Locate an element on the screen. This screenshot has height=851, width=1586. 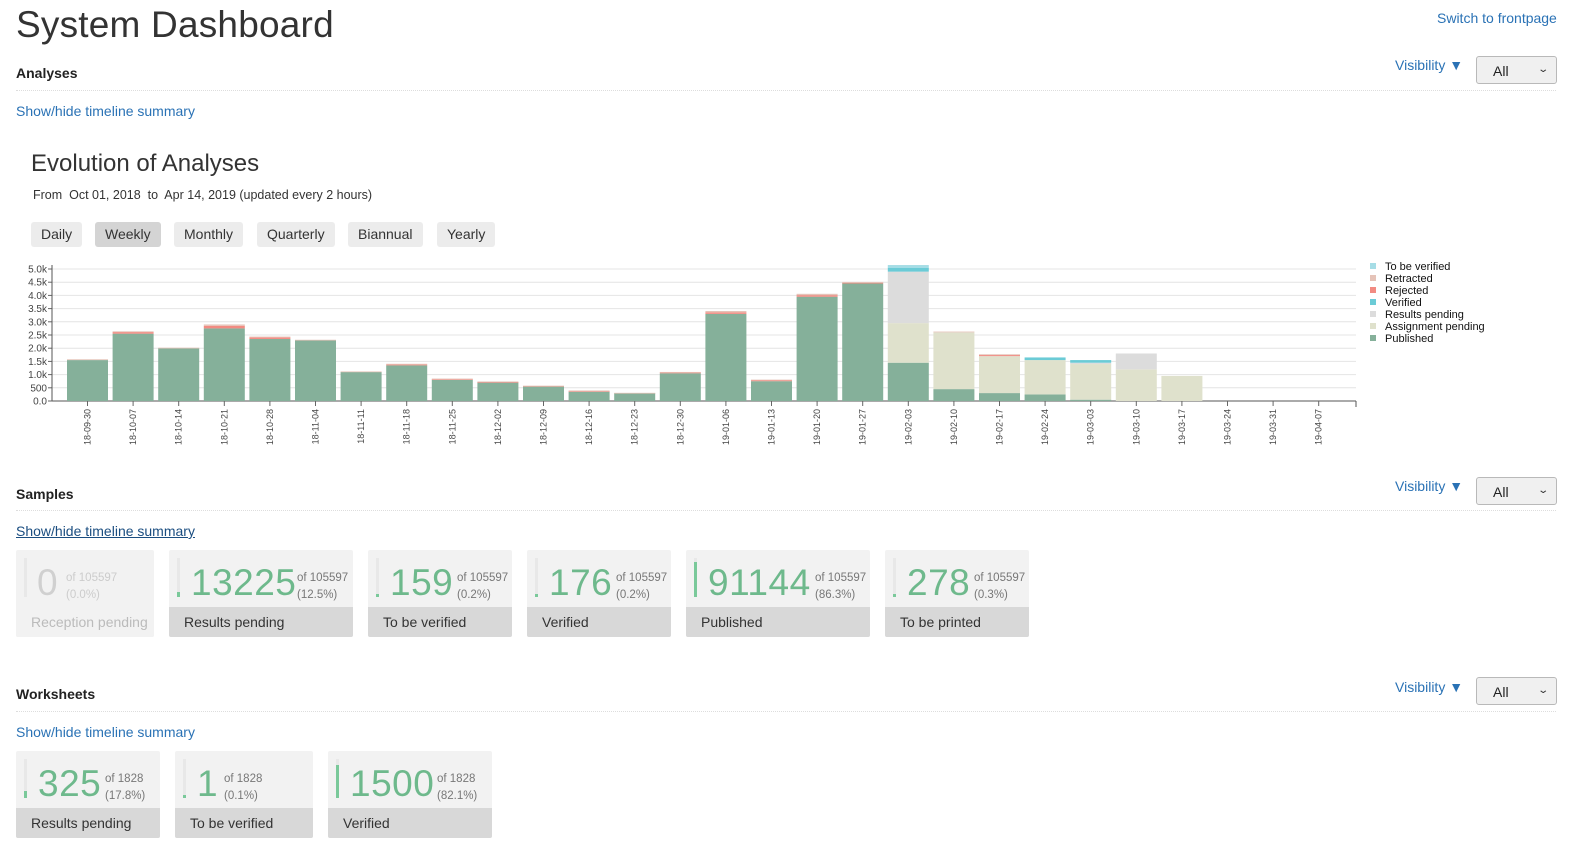
x-tick-label: 18-12-16 is located at coordinates (589, 427).